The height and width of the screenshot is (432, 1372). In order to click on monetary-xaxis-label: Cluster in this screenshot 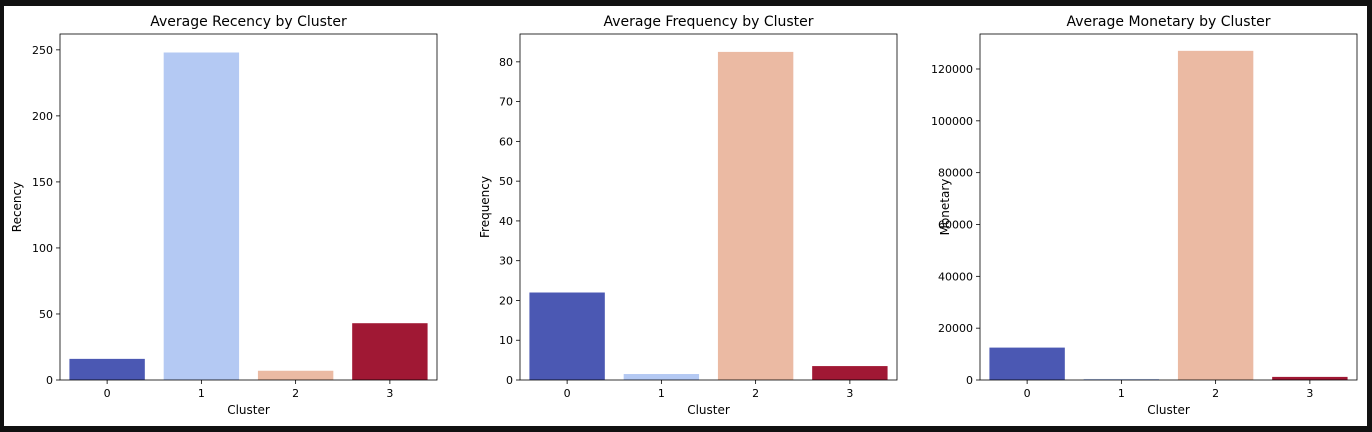, I will do `click(1168, 410)`.